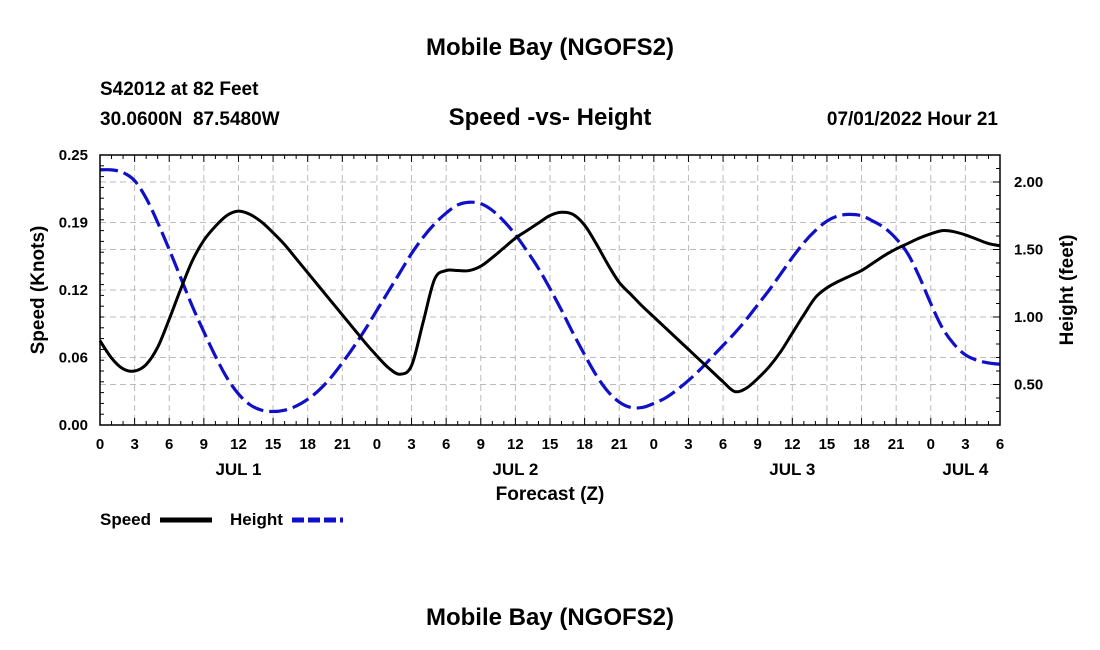  Describe the element at coordinates (73, 358) in the screenshot. I see `y-tick-label: 0.06` at that location.